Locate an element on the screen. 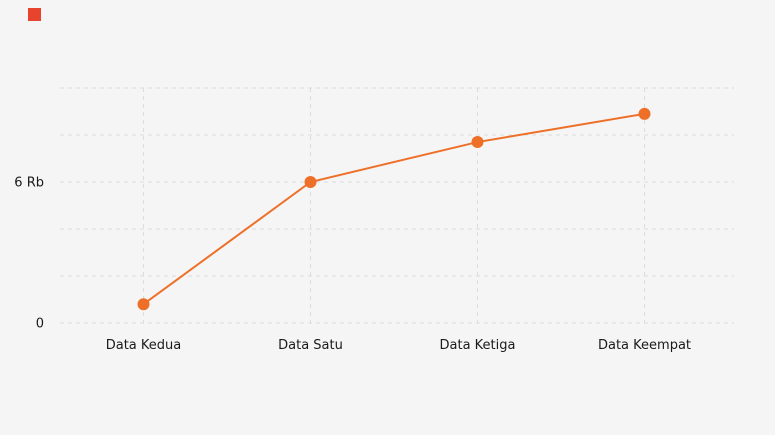 The width and height of the screenshot is (775, 435). y-axis-tick-label: 6 Rb is located at coordinates (29, 183).